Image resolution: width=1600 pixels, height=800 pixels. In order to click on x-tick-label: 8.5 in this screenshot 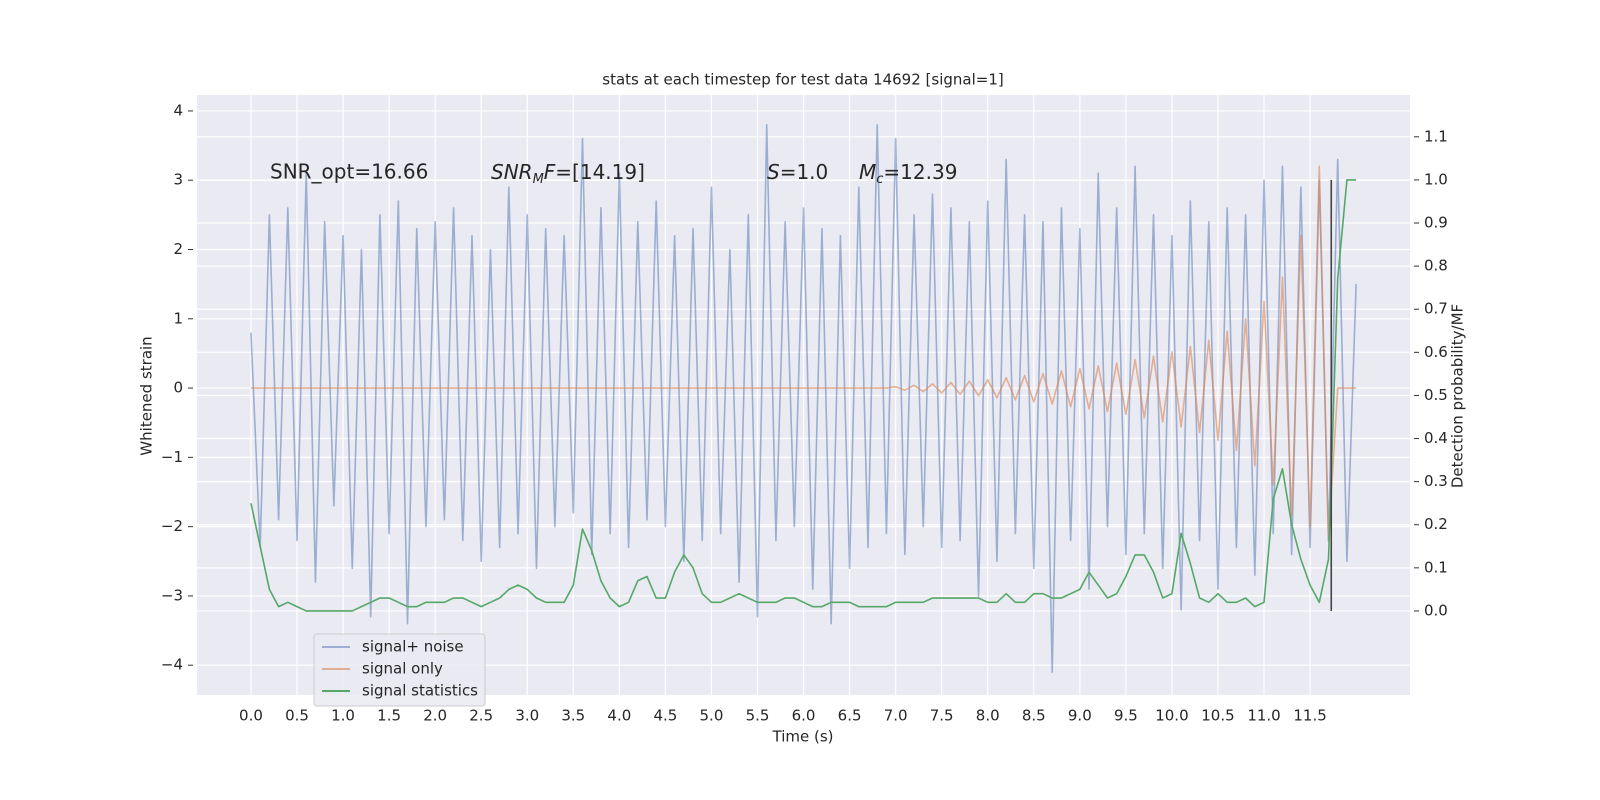, I will do `click(1034, 716)`.